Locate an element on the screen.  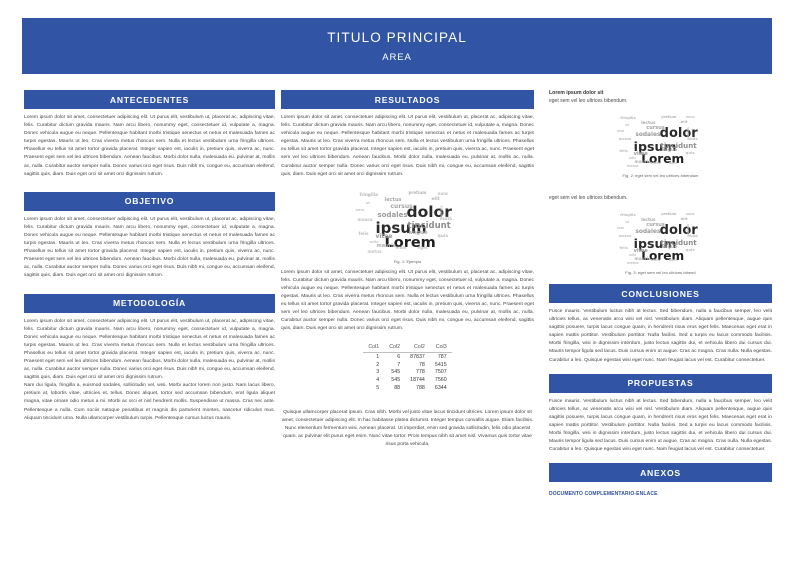
table-cell: 545 is located at coordinates (396, 372).